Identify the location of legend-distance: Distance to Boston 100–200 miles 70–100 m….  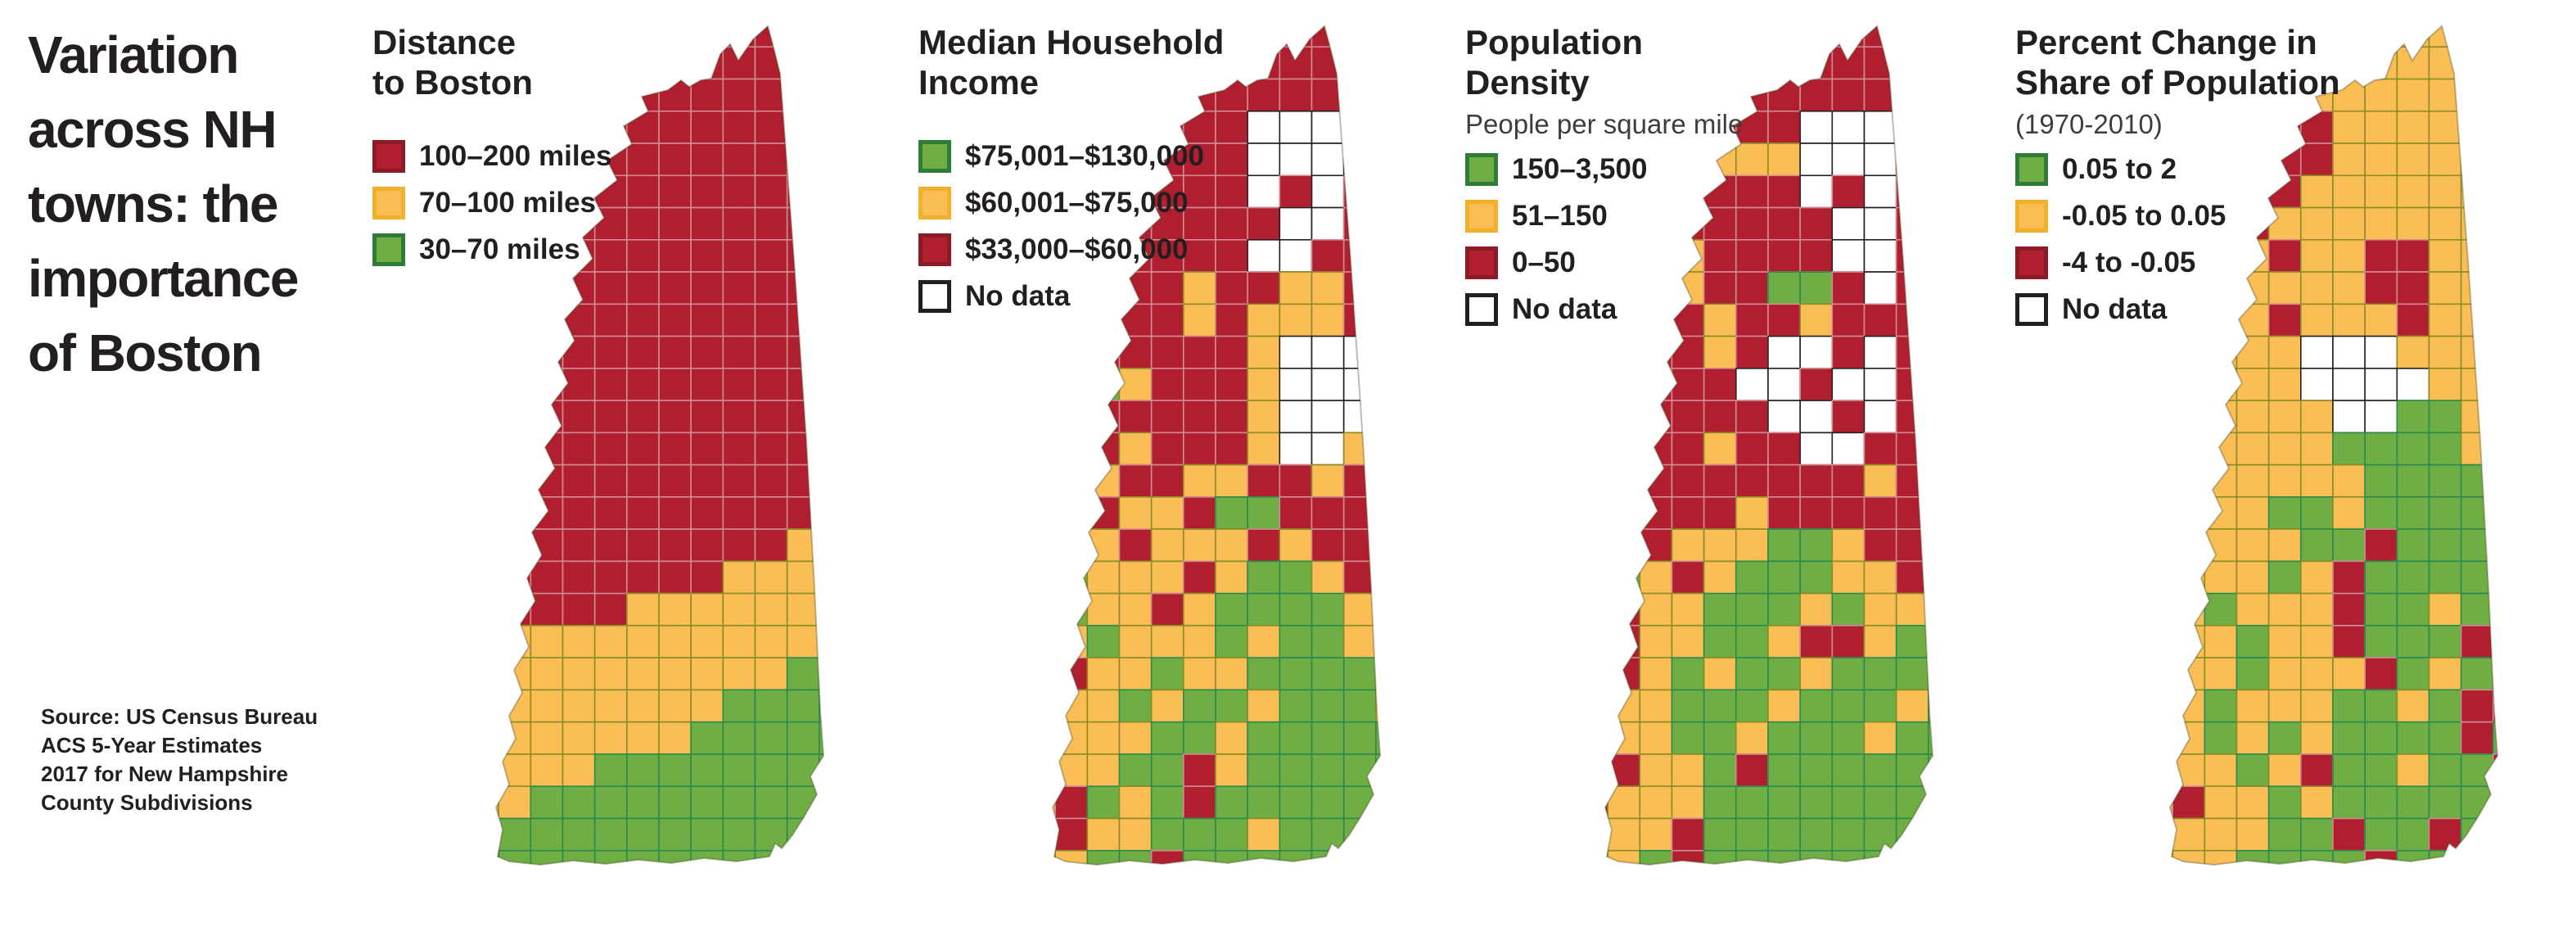
(564, 145).